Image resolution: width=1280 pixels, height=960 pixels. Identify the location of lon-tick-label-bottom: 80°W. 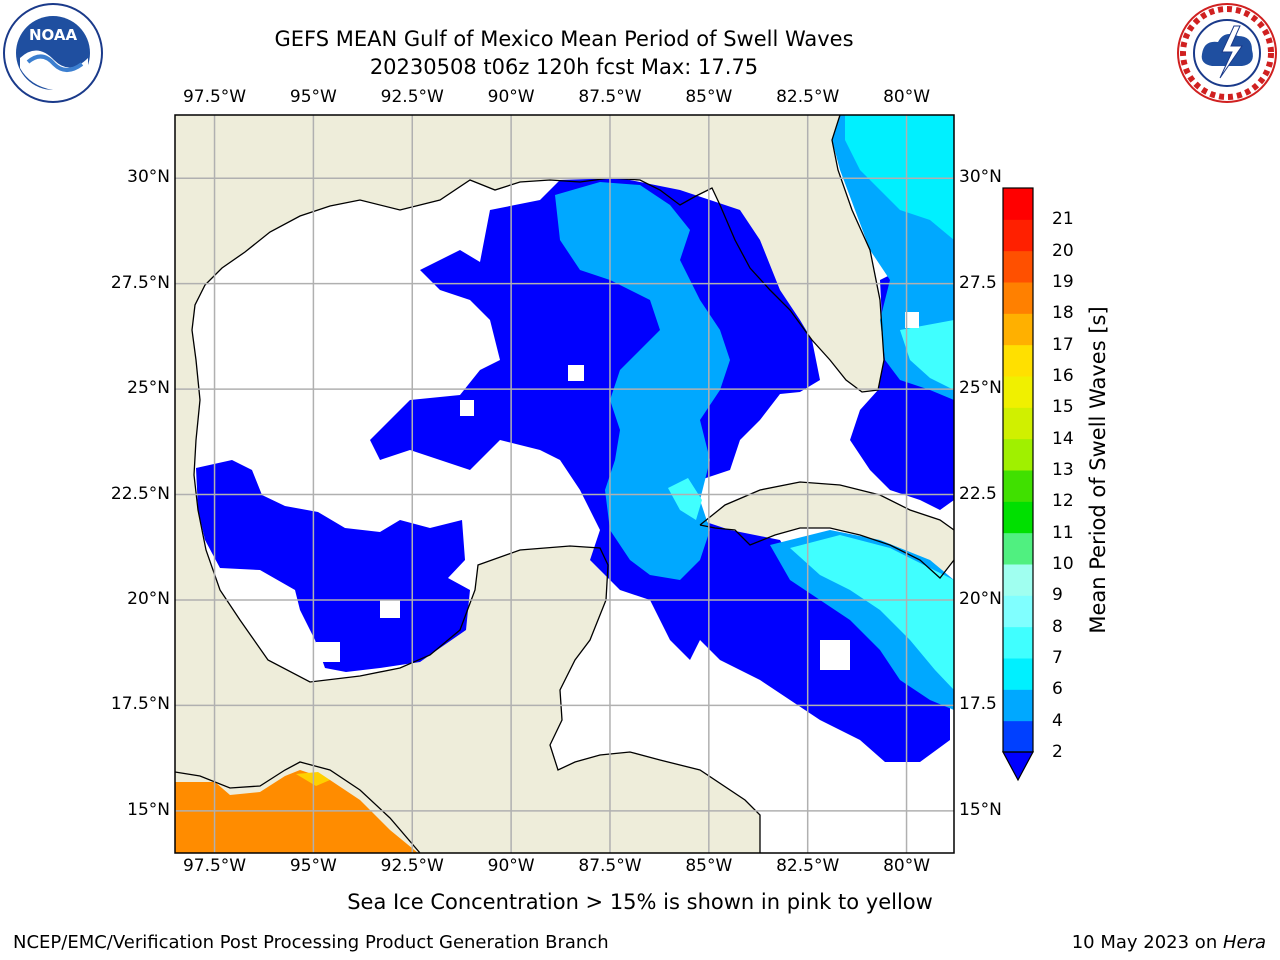
(907, 866).